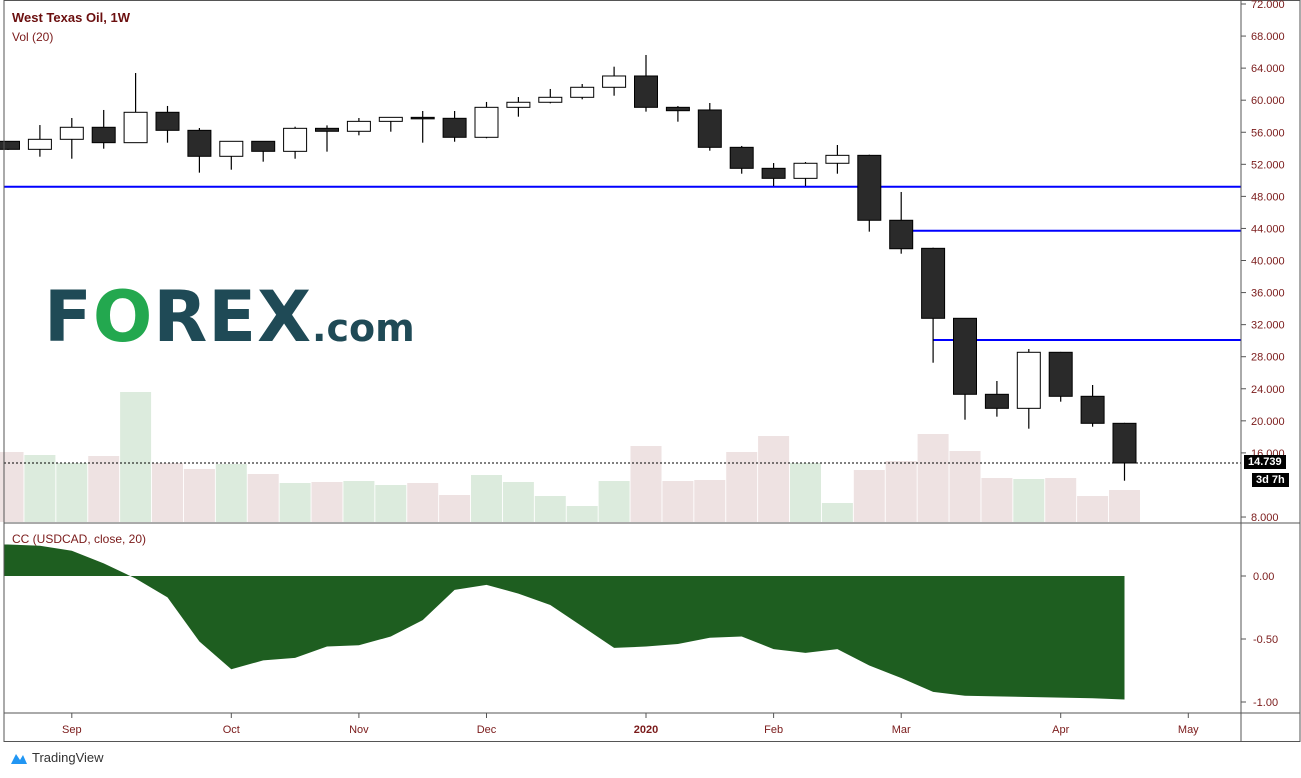 The image size is (1301, 778). What do you see at coordinates (33, 37) in the screenshot?
I see `volume-legend: Vol (20)` at bounding box center [33, 37].